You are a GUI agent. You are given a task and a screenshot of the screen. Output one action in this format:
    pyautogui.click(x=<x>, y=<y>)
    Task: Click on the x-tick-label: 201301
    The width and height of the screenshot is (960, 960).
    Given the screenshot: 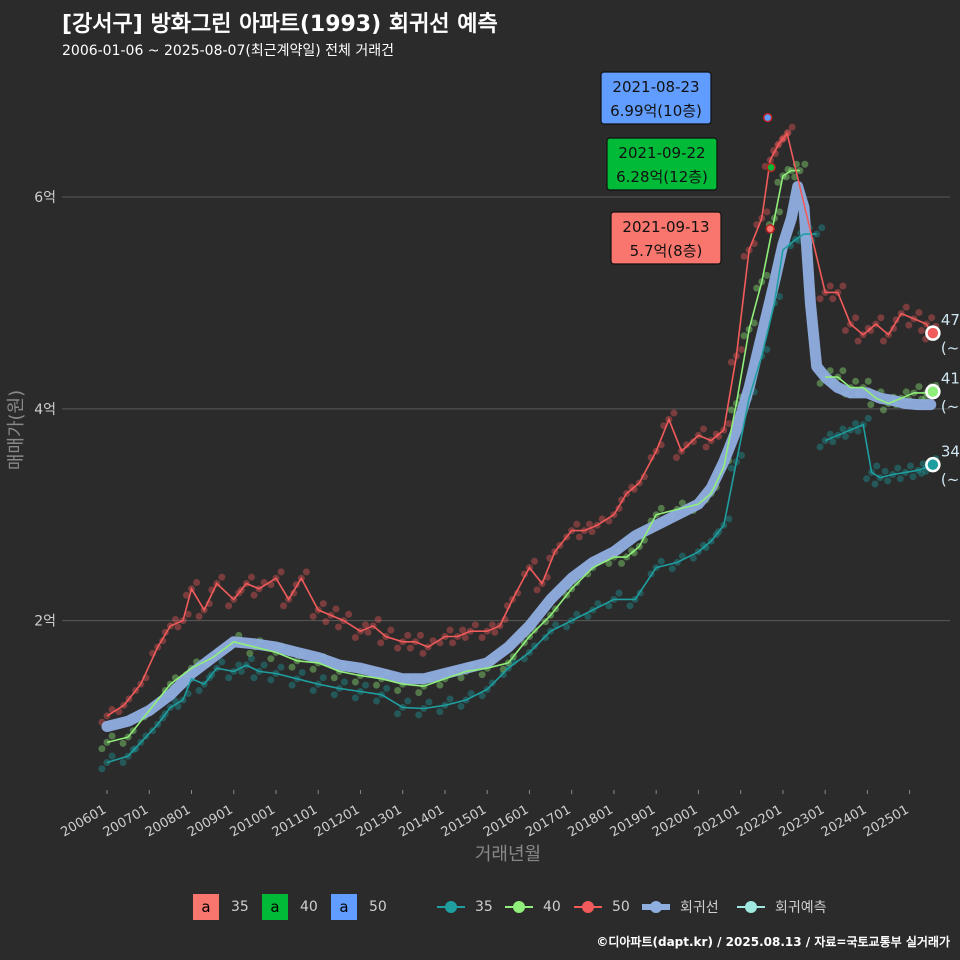 What is the action you would take?
    pyautogui.click(x=379, y=821)
    